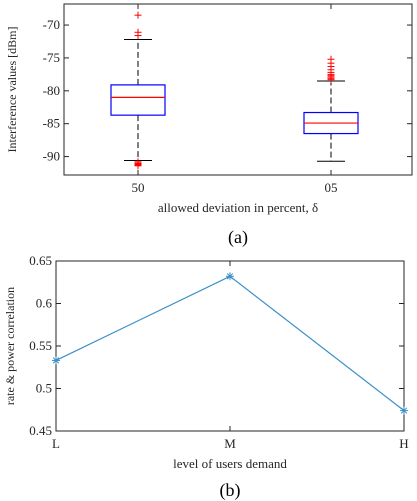  Describe the element at coordinates (230, 443) in the screenshot. I see `chart-b-x-tick-label: M` at that location.